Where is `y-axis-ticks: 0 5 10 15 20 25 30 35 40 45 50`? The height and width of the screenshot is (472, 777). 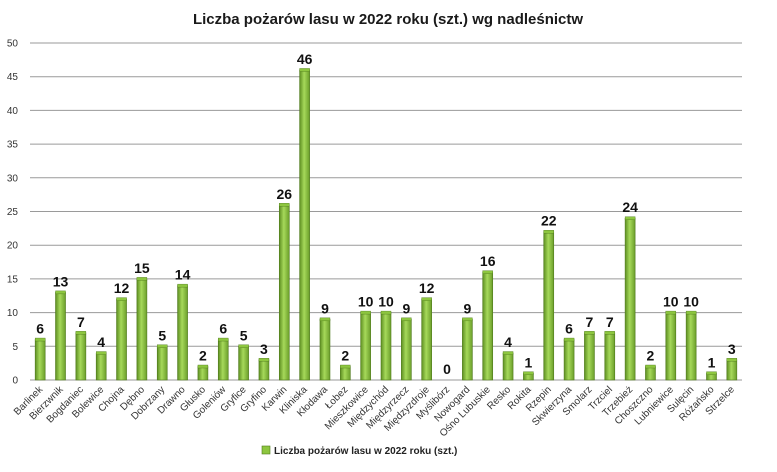
y-axis-ticks: 0 5 10 15 20 25 30 35 40 45 50 is located at coordinates (13, 213).